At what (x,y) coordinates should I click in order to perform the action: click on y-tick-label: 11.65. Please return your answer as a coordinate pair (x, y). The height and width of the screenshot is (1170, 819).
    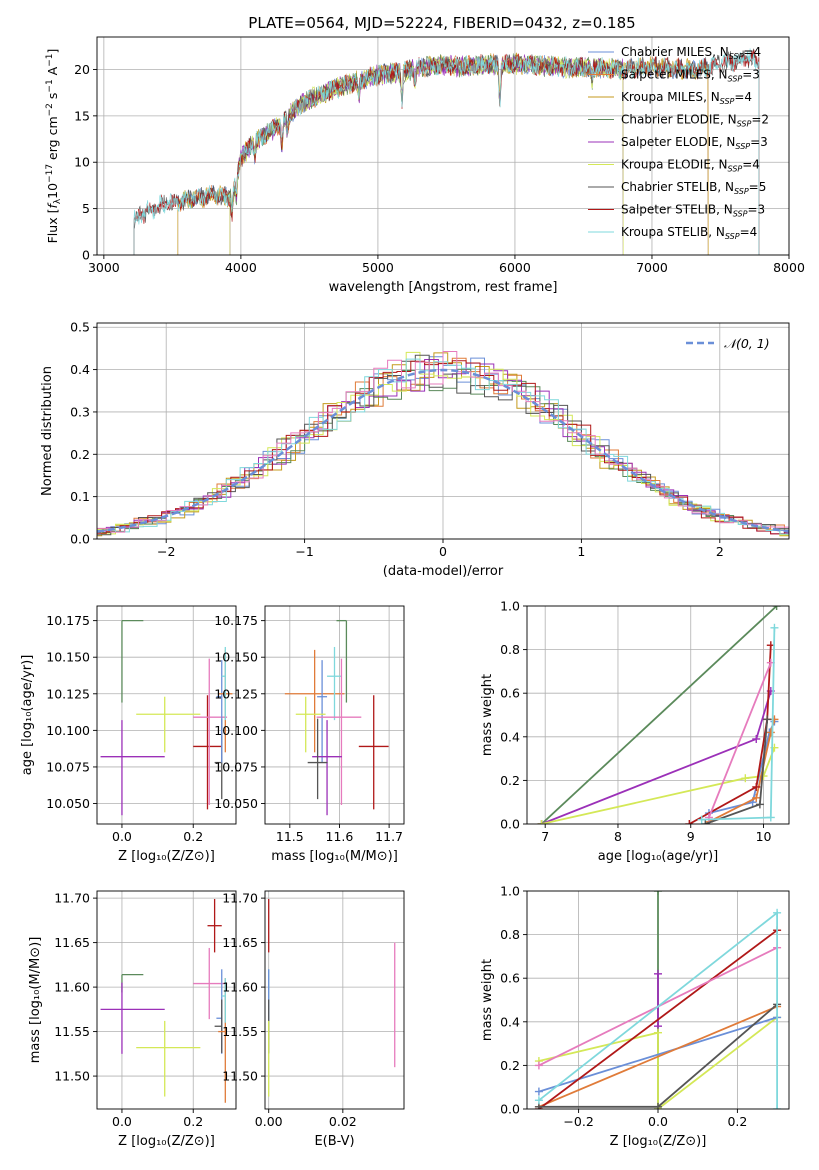
    Looking at the image, I should click on (240, 942).